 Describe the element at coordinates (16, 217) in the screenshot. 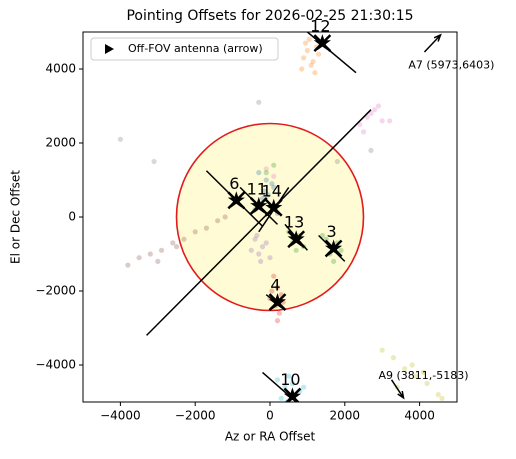

I see `y-axis-label: El or Dec Offset` at that location.